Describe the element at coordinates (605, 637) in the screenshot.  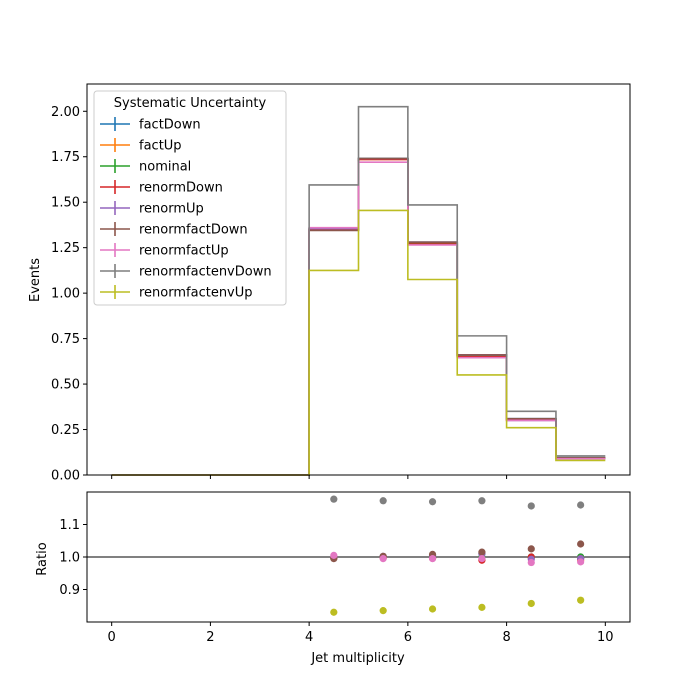
I see `ratio-x-tick-label: 10` at that location.